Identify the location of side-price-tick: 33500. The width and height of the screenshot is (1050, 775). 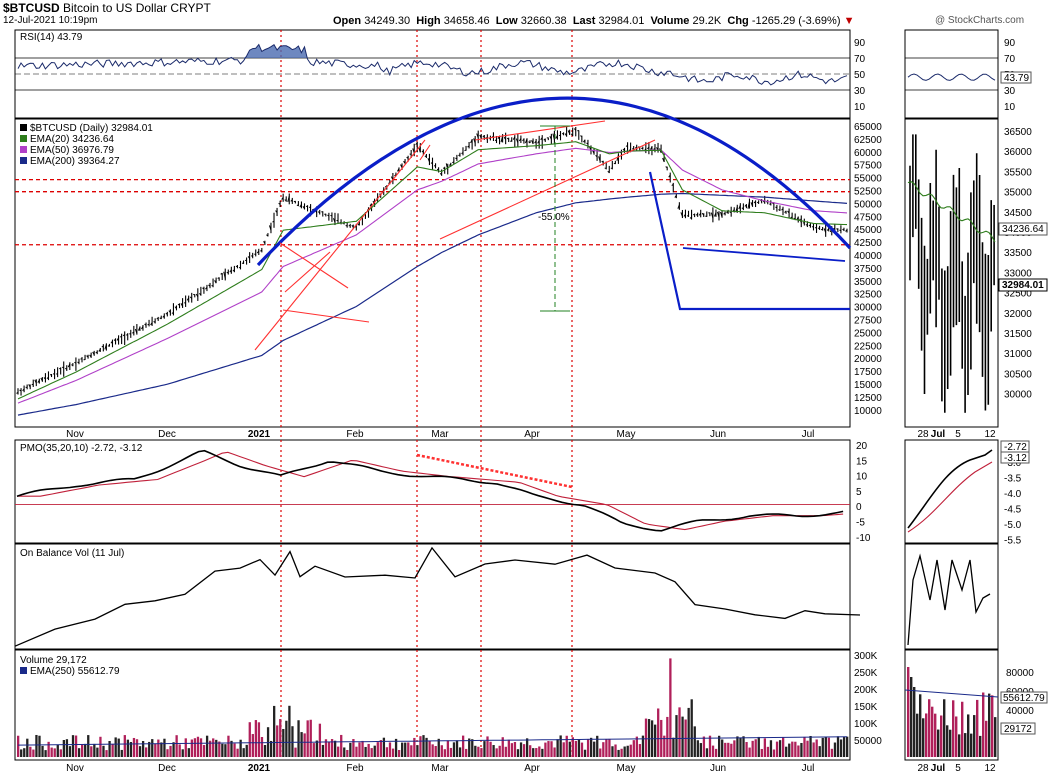
(1018, 253).